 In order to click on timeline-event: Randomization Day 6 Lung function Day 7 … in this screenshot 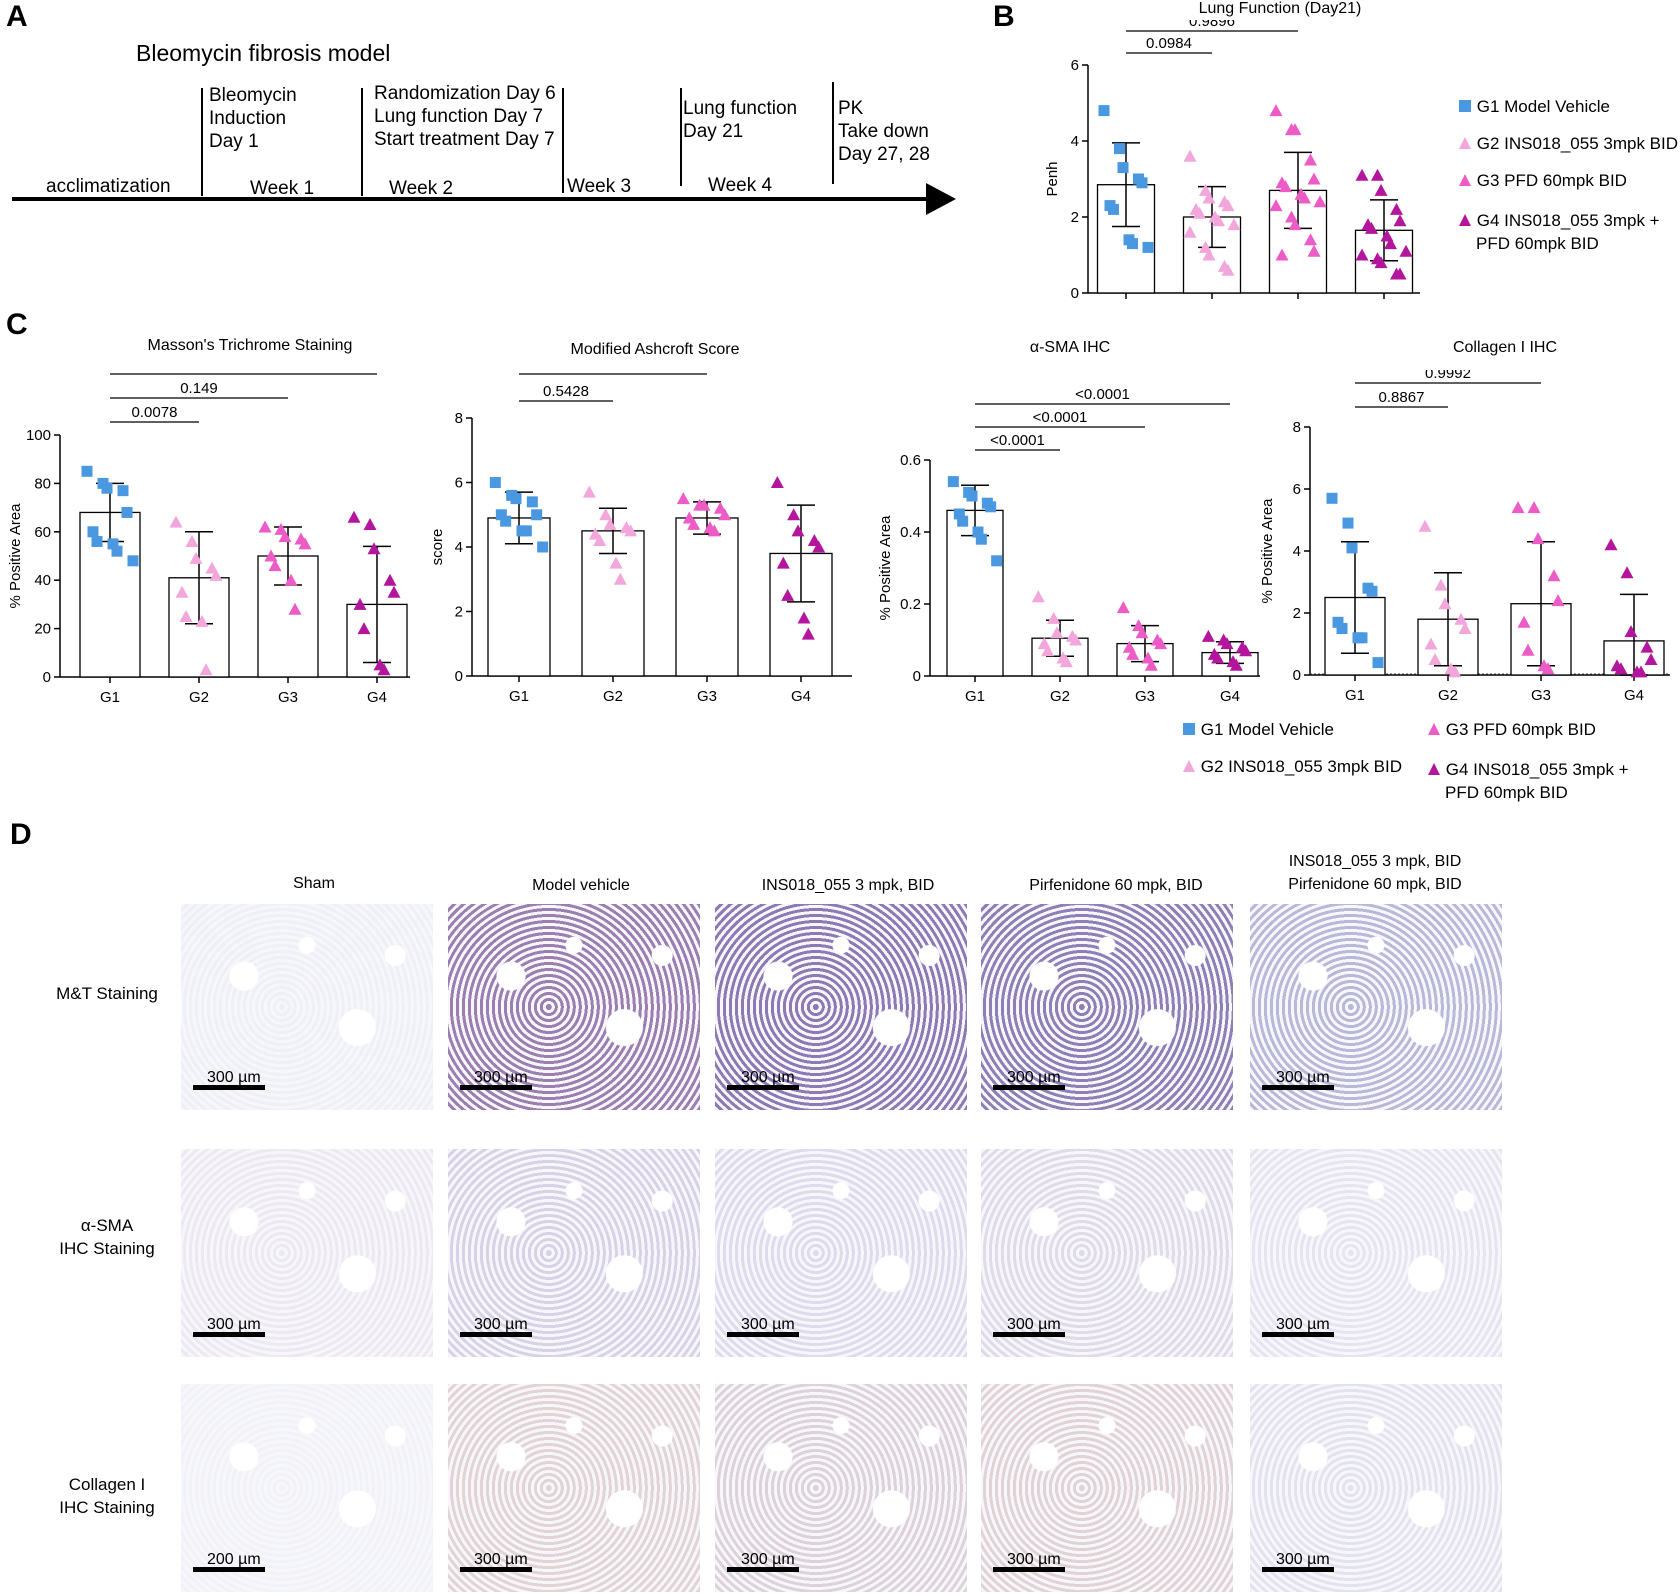, I will do `click(465, 116)`.